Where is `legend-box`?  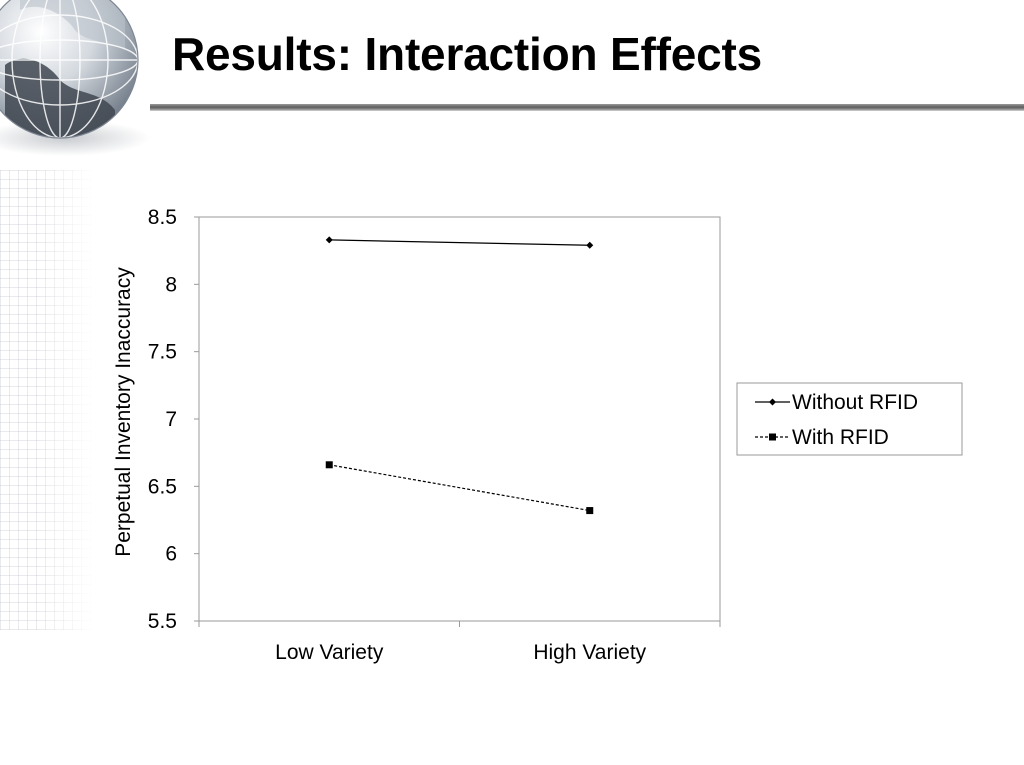
legend-box is located at coordinates (849, 419).